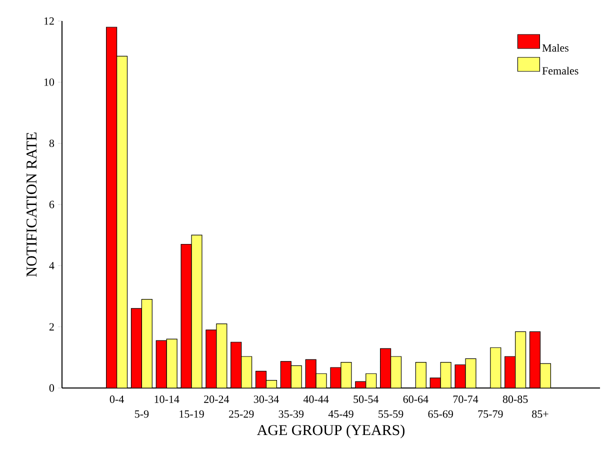  I want to click on x-tick-label: 40-44, so click(316, 399).